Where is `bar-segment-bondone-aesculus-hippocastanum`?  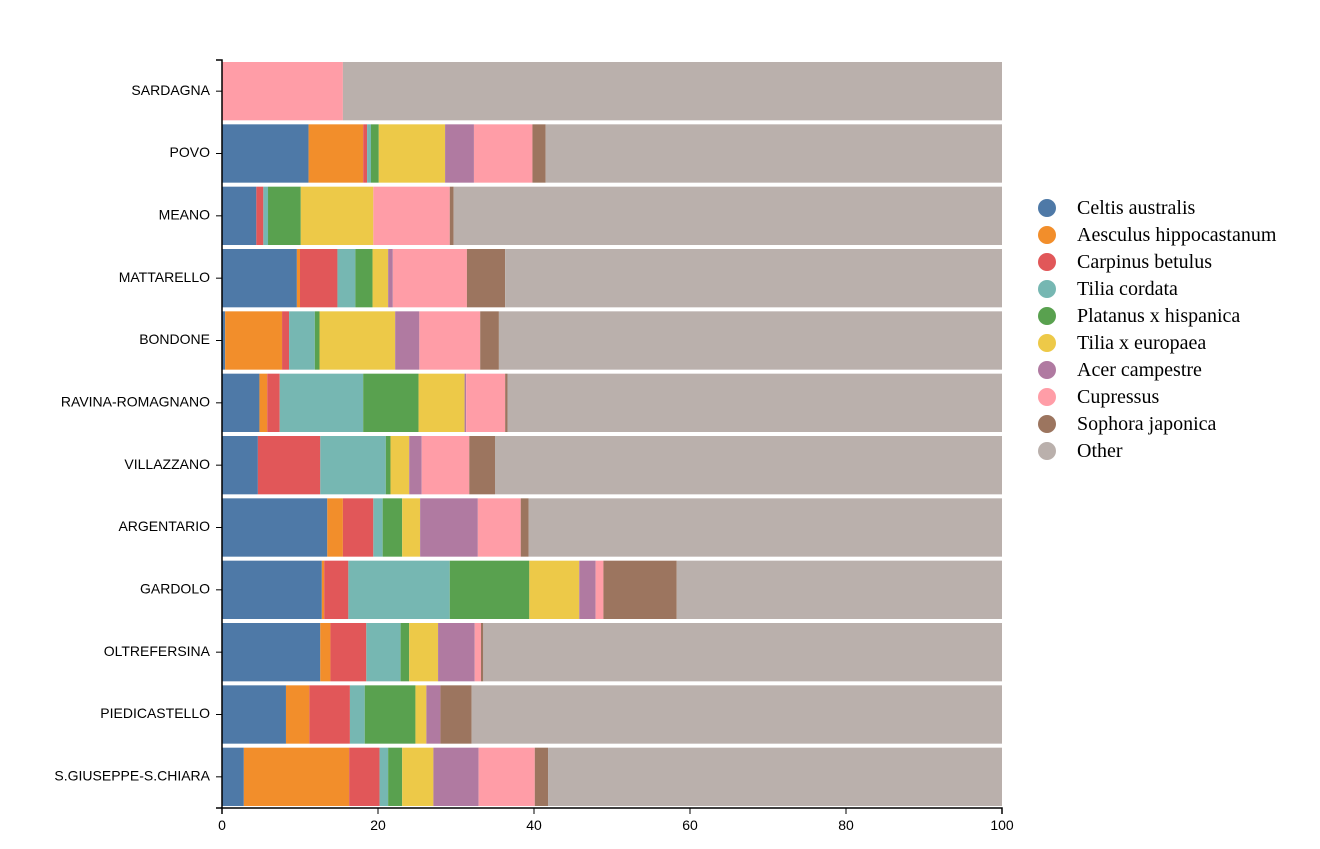
bar-segment-bondone-aesculus-hippocastanum is located at coordinates (254, 340).